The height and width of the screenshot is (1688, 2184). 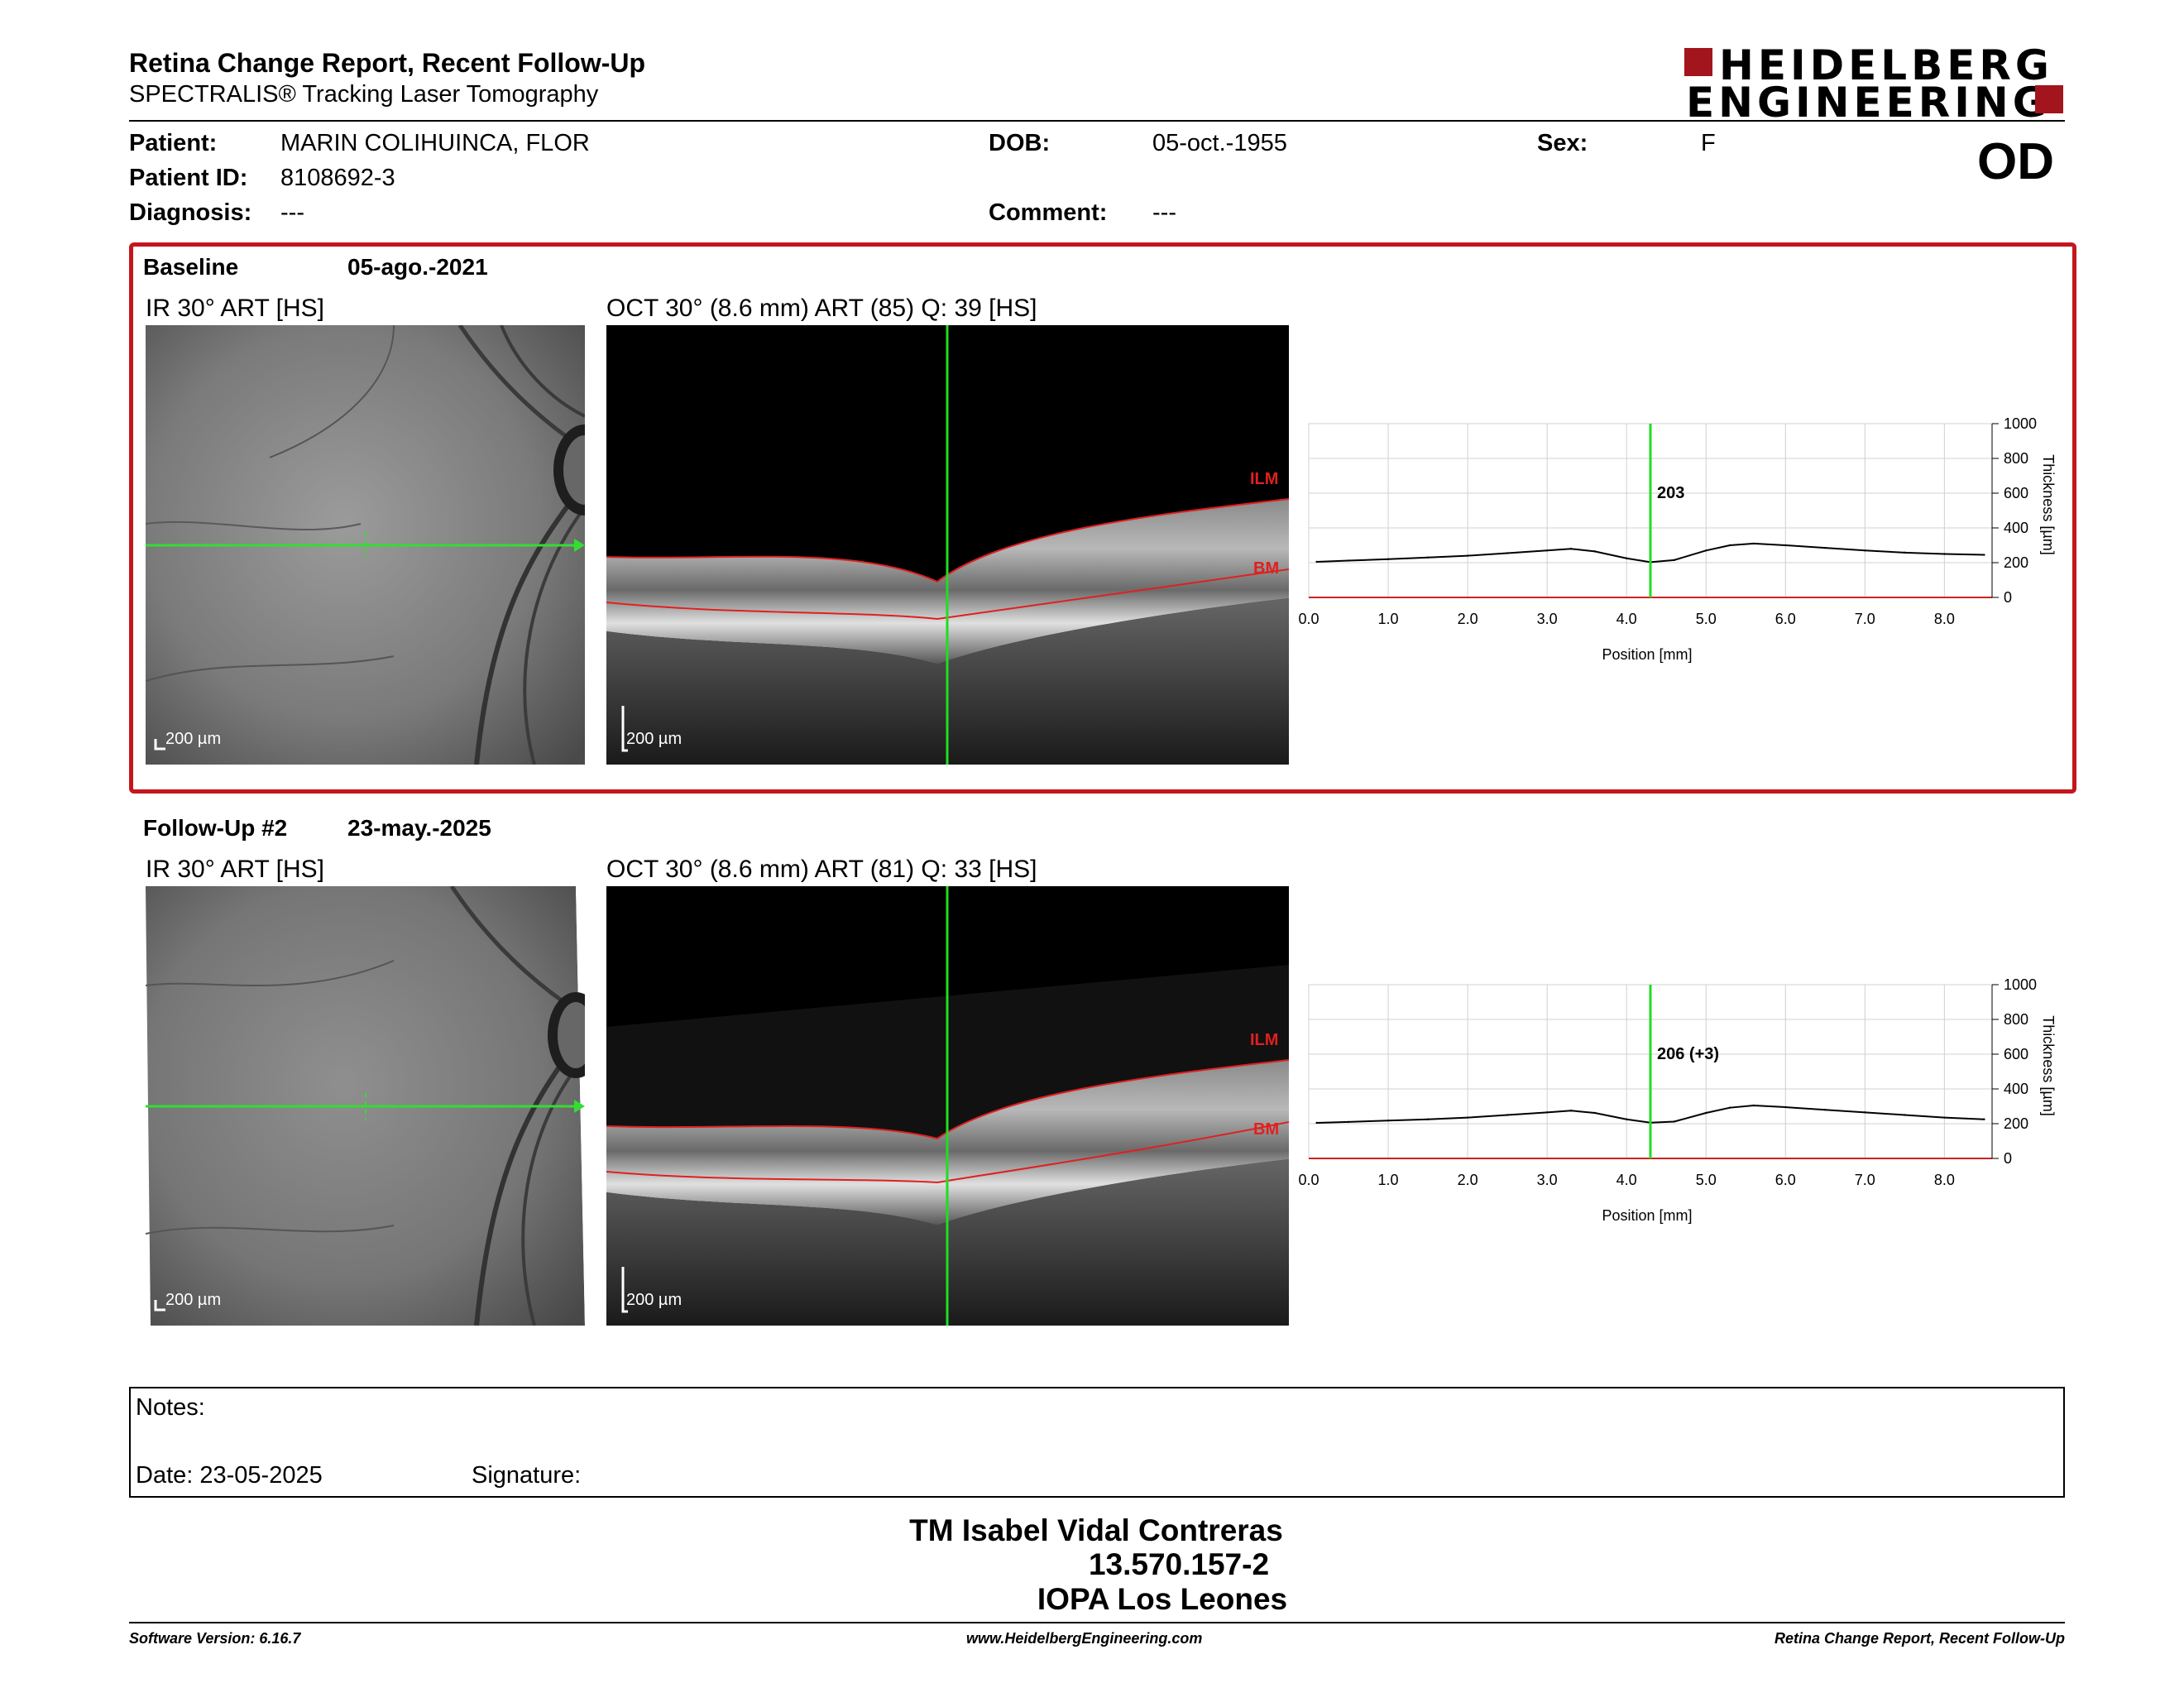 I want to click on signer-name: TM Isabel Vidal Contreras, so click(x=1096, y=1530).